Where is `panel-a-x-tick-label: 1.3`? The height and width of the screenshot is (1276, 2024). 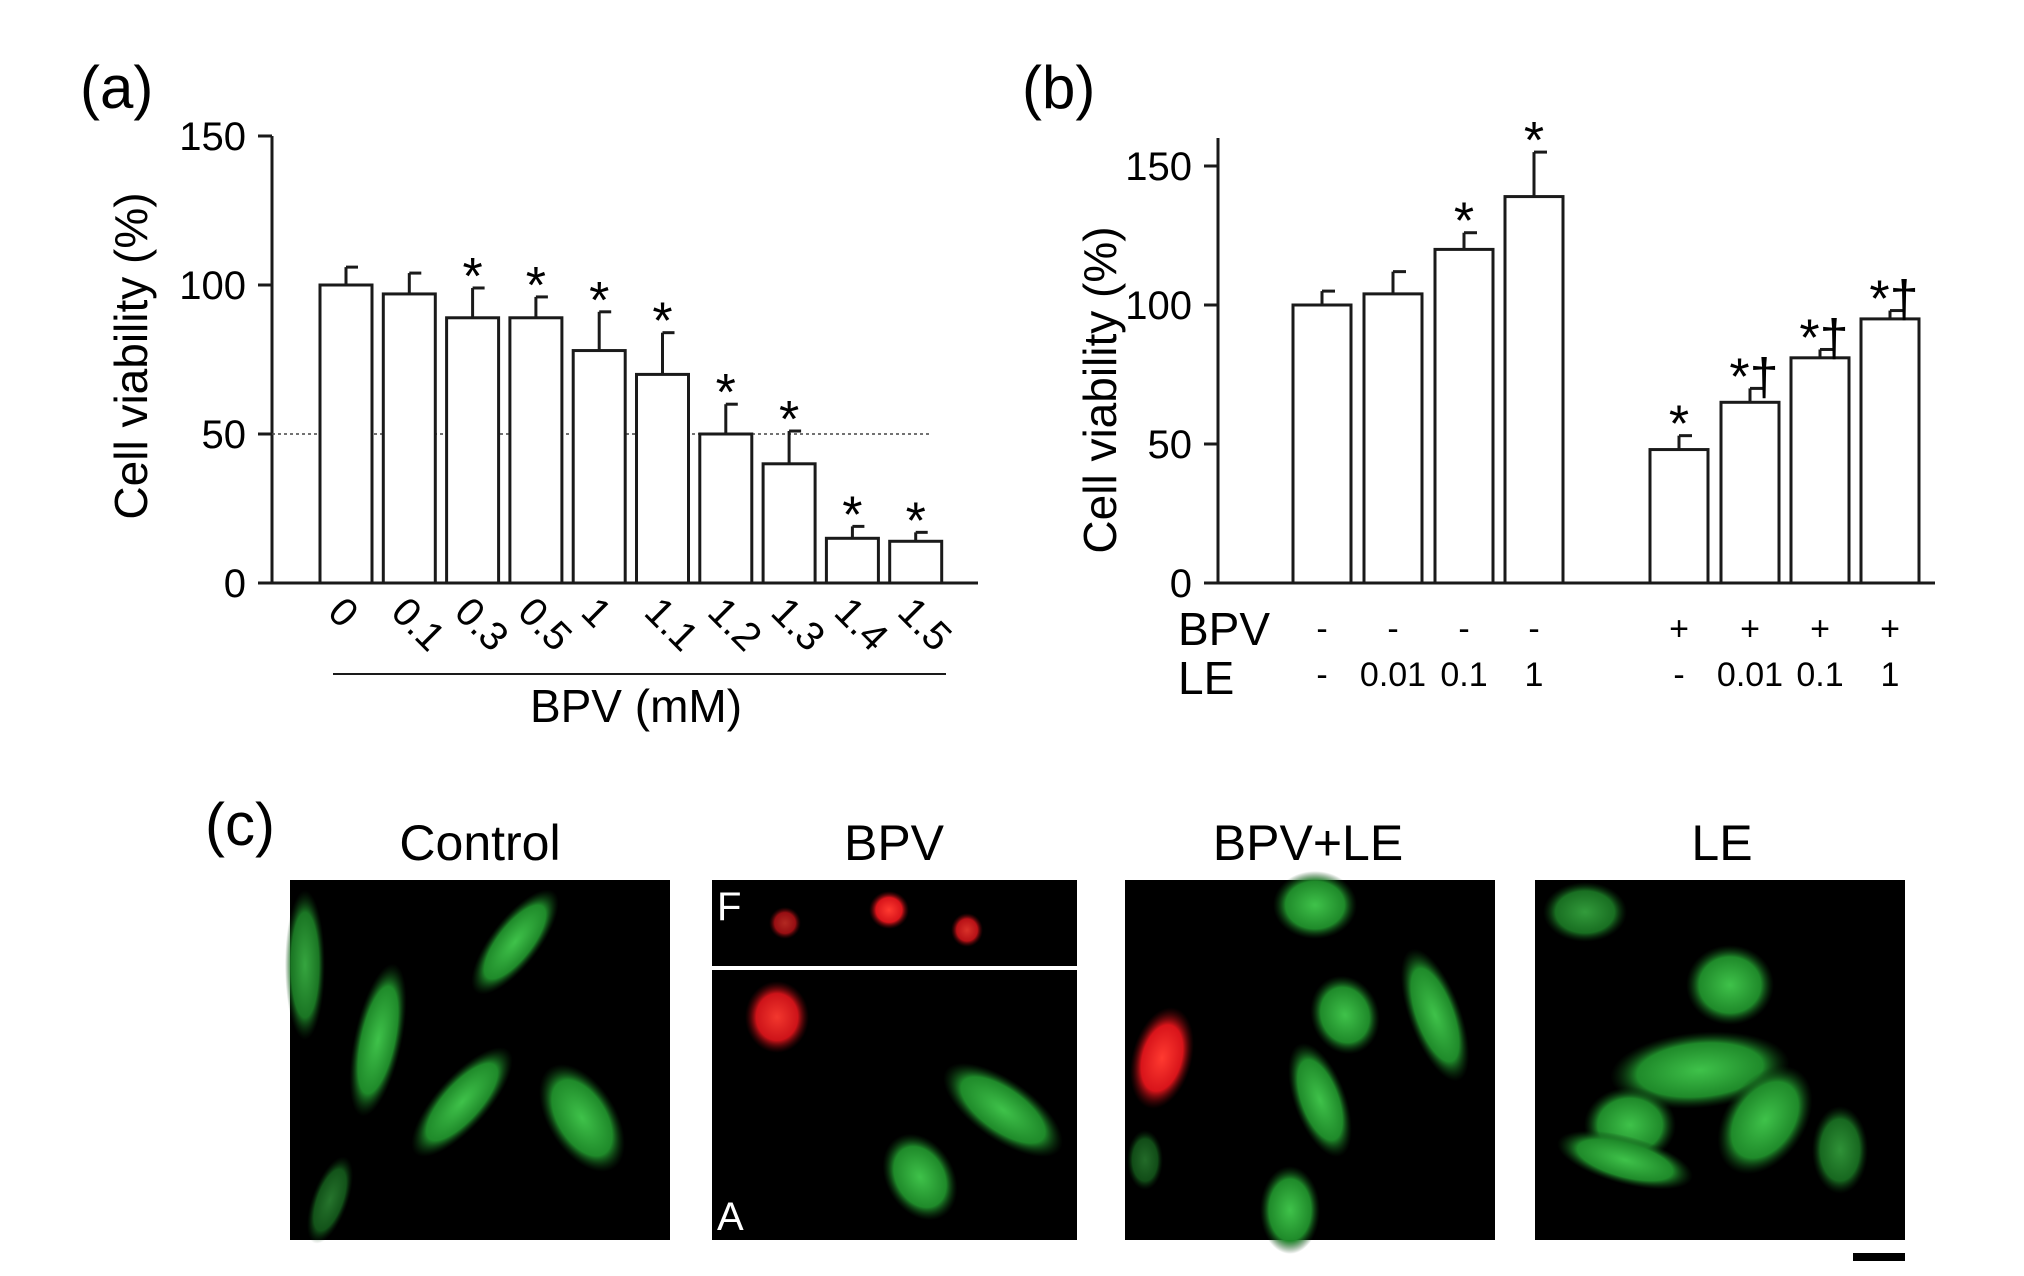 panel-a-x-tick-label: 1.3 is located at coordinates (798, 624).